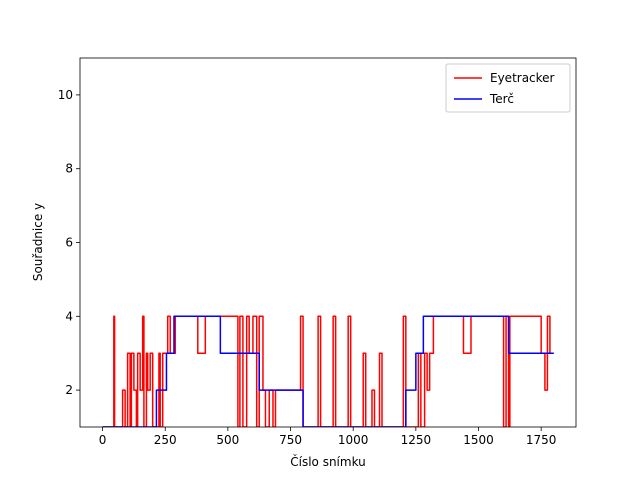  I want to click on x-tick-label: 1250, so click(416, 440).